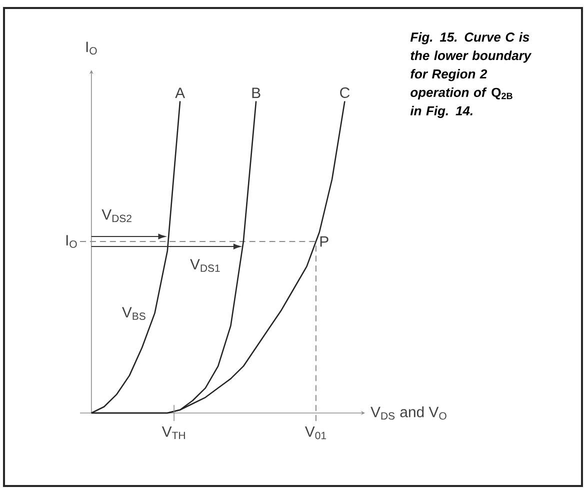 This screenshot has width=584, height=490. What do you see at coordinates (91, 48) in the screenshot?
I see `y-axis-title: I$_{O}$` at bounding box center [91, 48].